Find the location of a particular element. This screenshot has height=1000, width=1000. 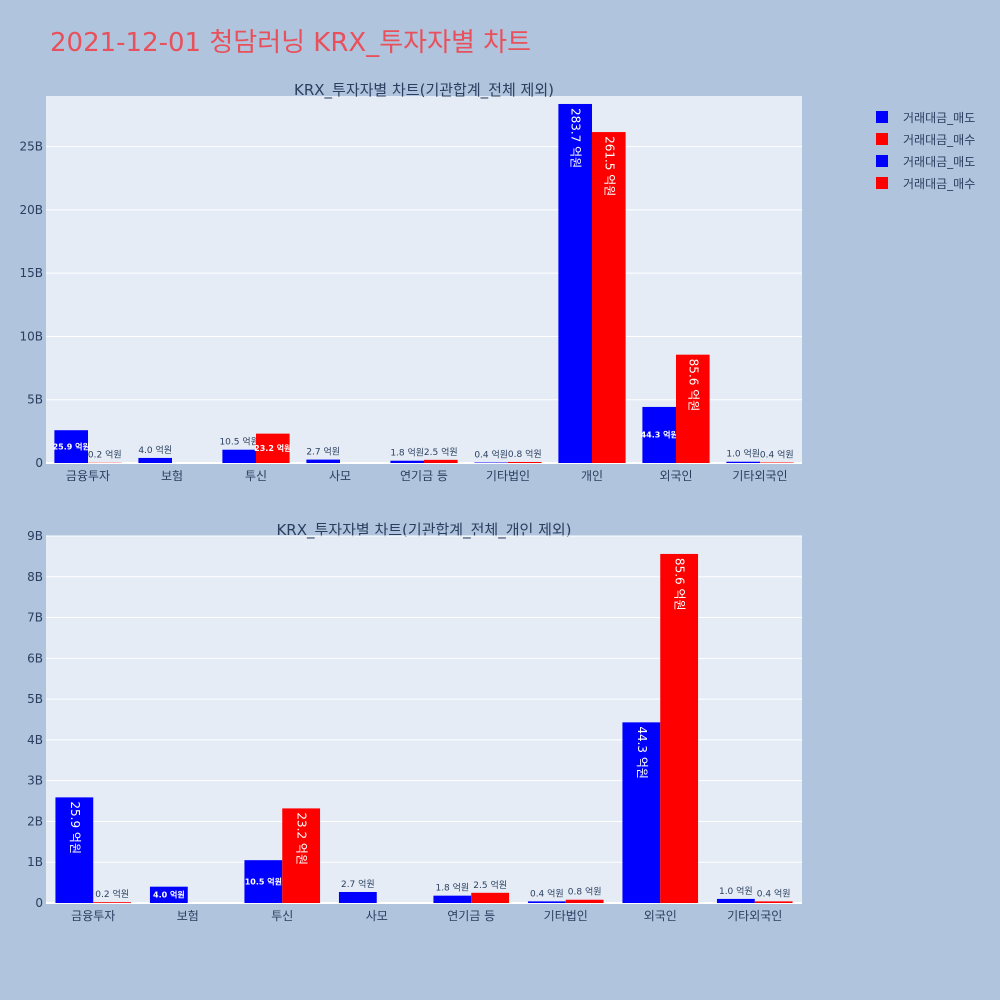

legend-item-buy-2: 거래대금_매수 is located at coordinates (925, 183).